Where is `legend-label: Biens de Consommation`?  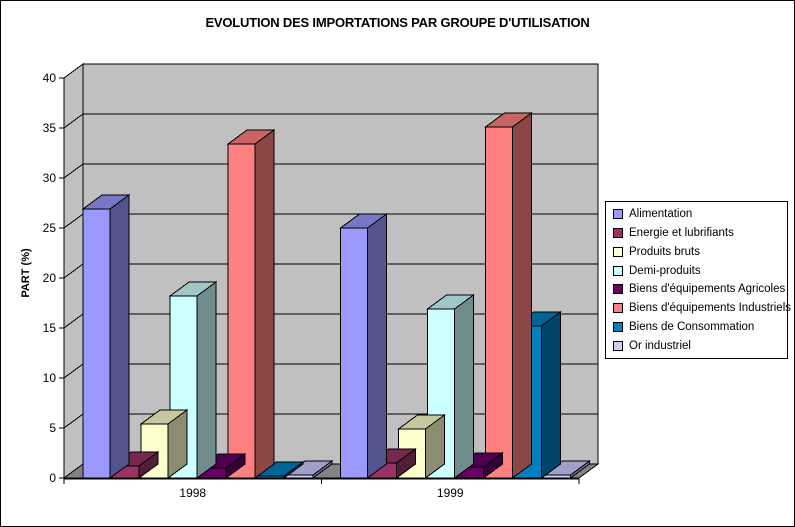
legend-label: Biens de Consommation is located at coordinates (692, 326).